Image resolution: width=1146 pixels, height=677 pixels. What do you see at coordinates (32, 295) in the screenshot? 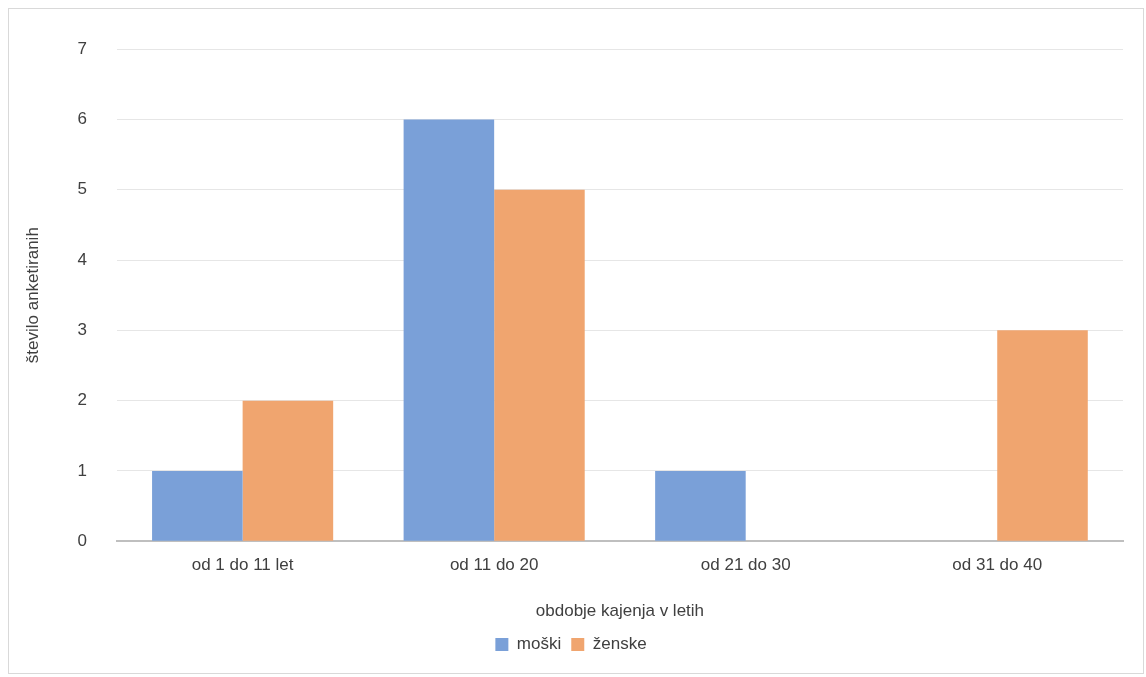
I see `y-axis-title: število anketiranih` at bounding box center [32, 295].